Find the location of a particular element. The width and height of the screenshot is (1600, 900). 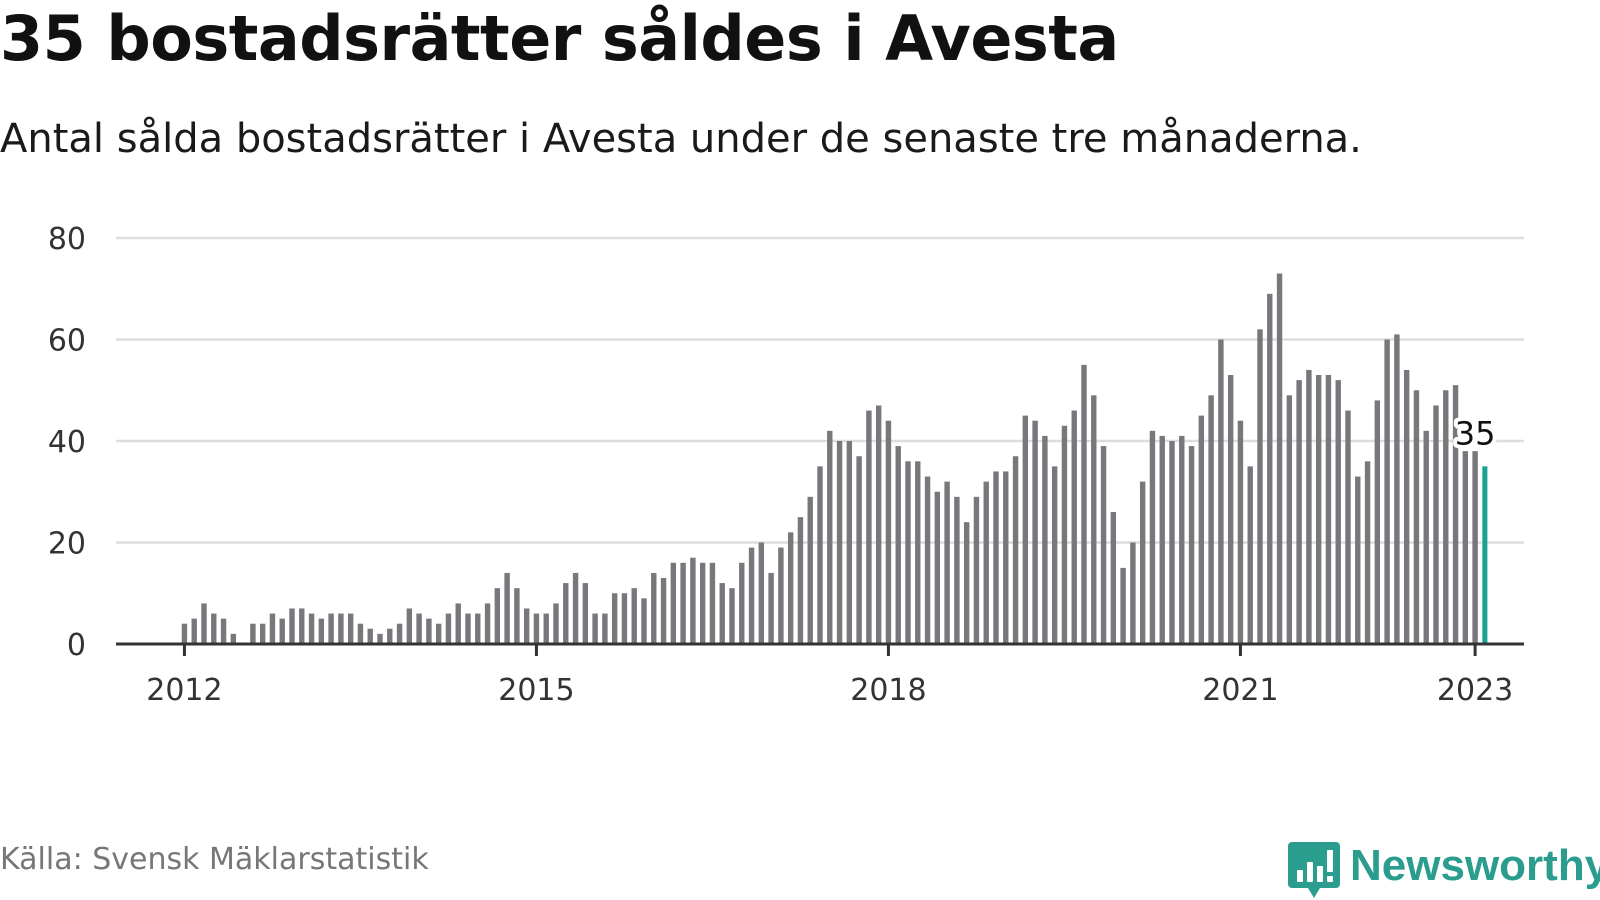

y-tick-label: 40 is located at coordinates (67, 442).